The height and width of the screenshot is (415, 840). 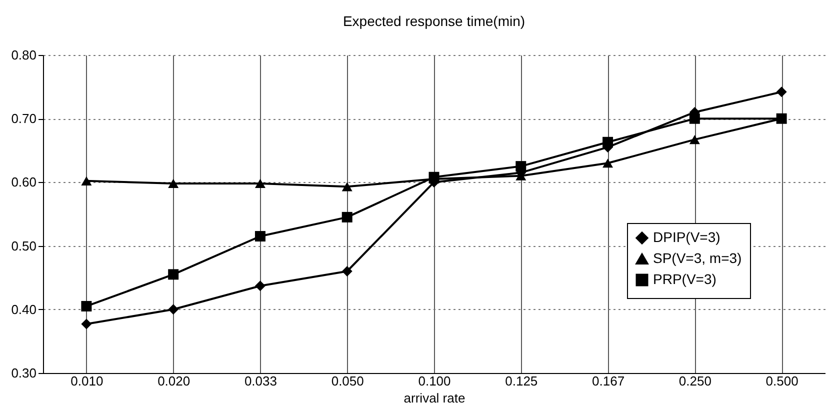 What do you see at coordinates (435, 398) in the screenshot?
I see `x-axis-title: arrival rate` at bounding box center [435, 398].